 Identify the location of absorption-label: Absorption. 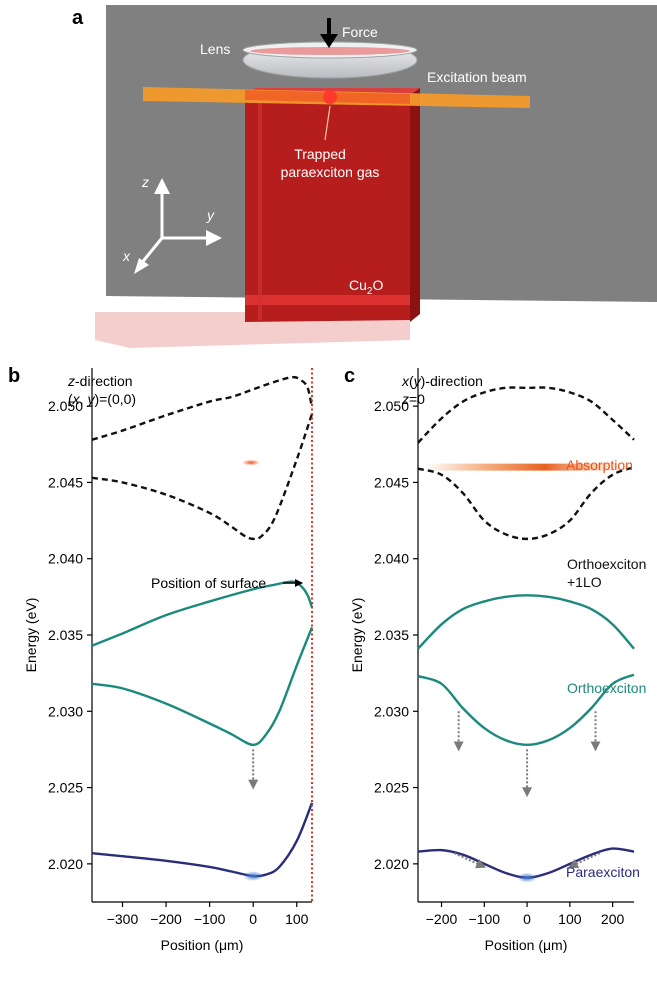
(599, 465).